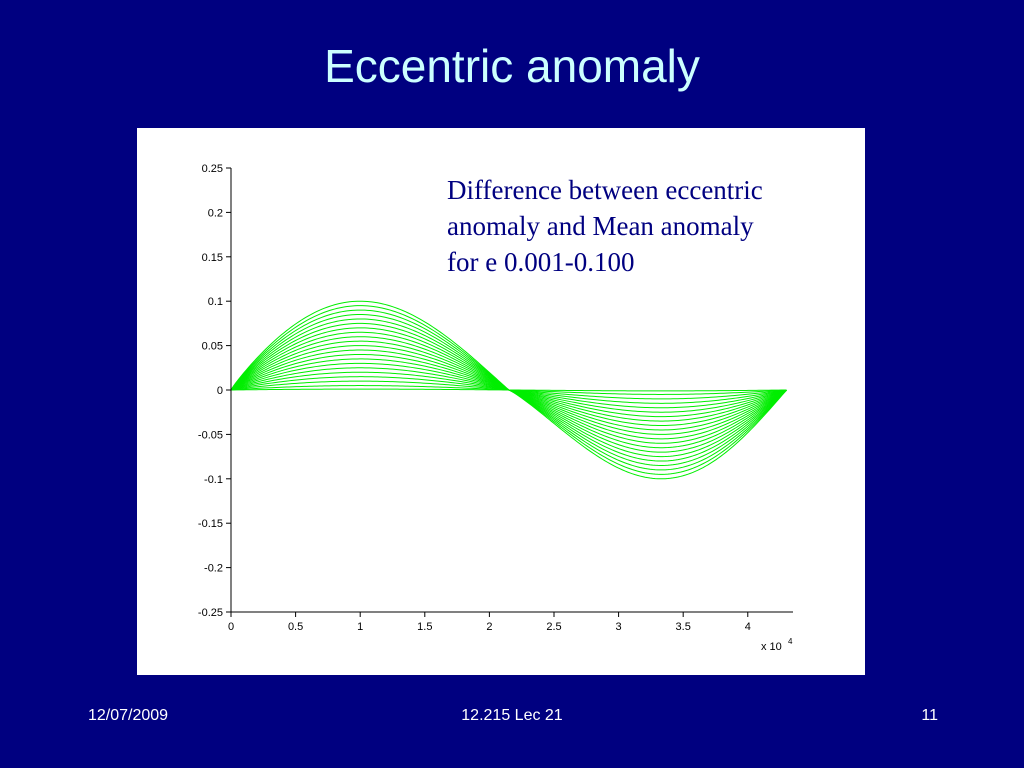 The width and height of the screenshot is (1024, 768). What do you see at coordinates (215, 213) in the screenshot?
I see `y-tick-label: 0.2` at bounding box center [215, 213].